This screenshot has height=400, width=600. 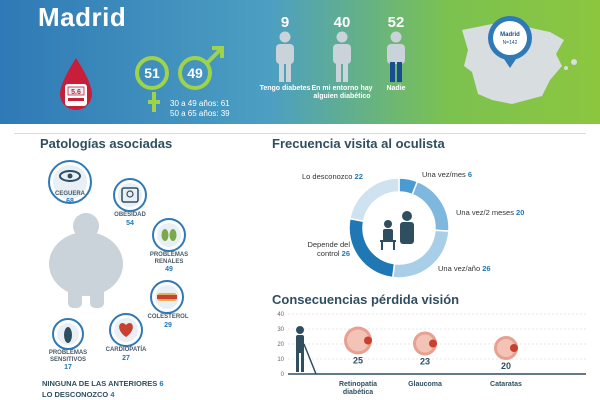 I want to click on frecuencia-title: Frecuencia visita al oculista, so click(x=358, y=143).